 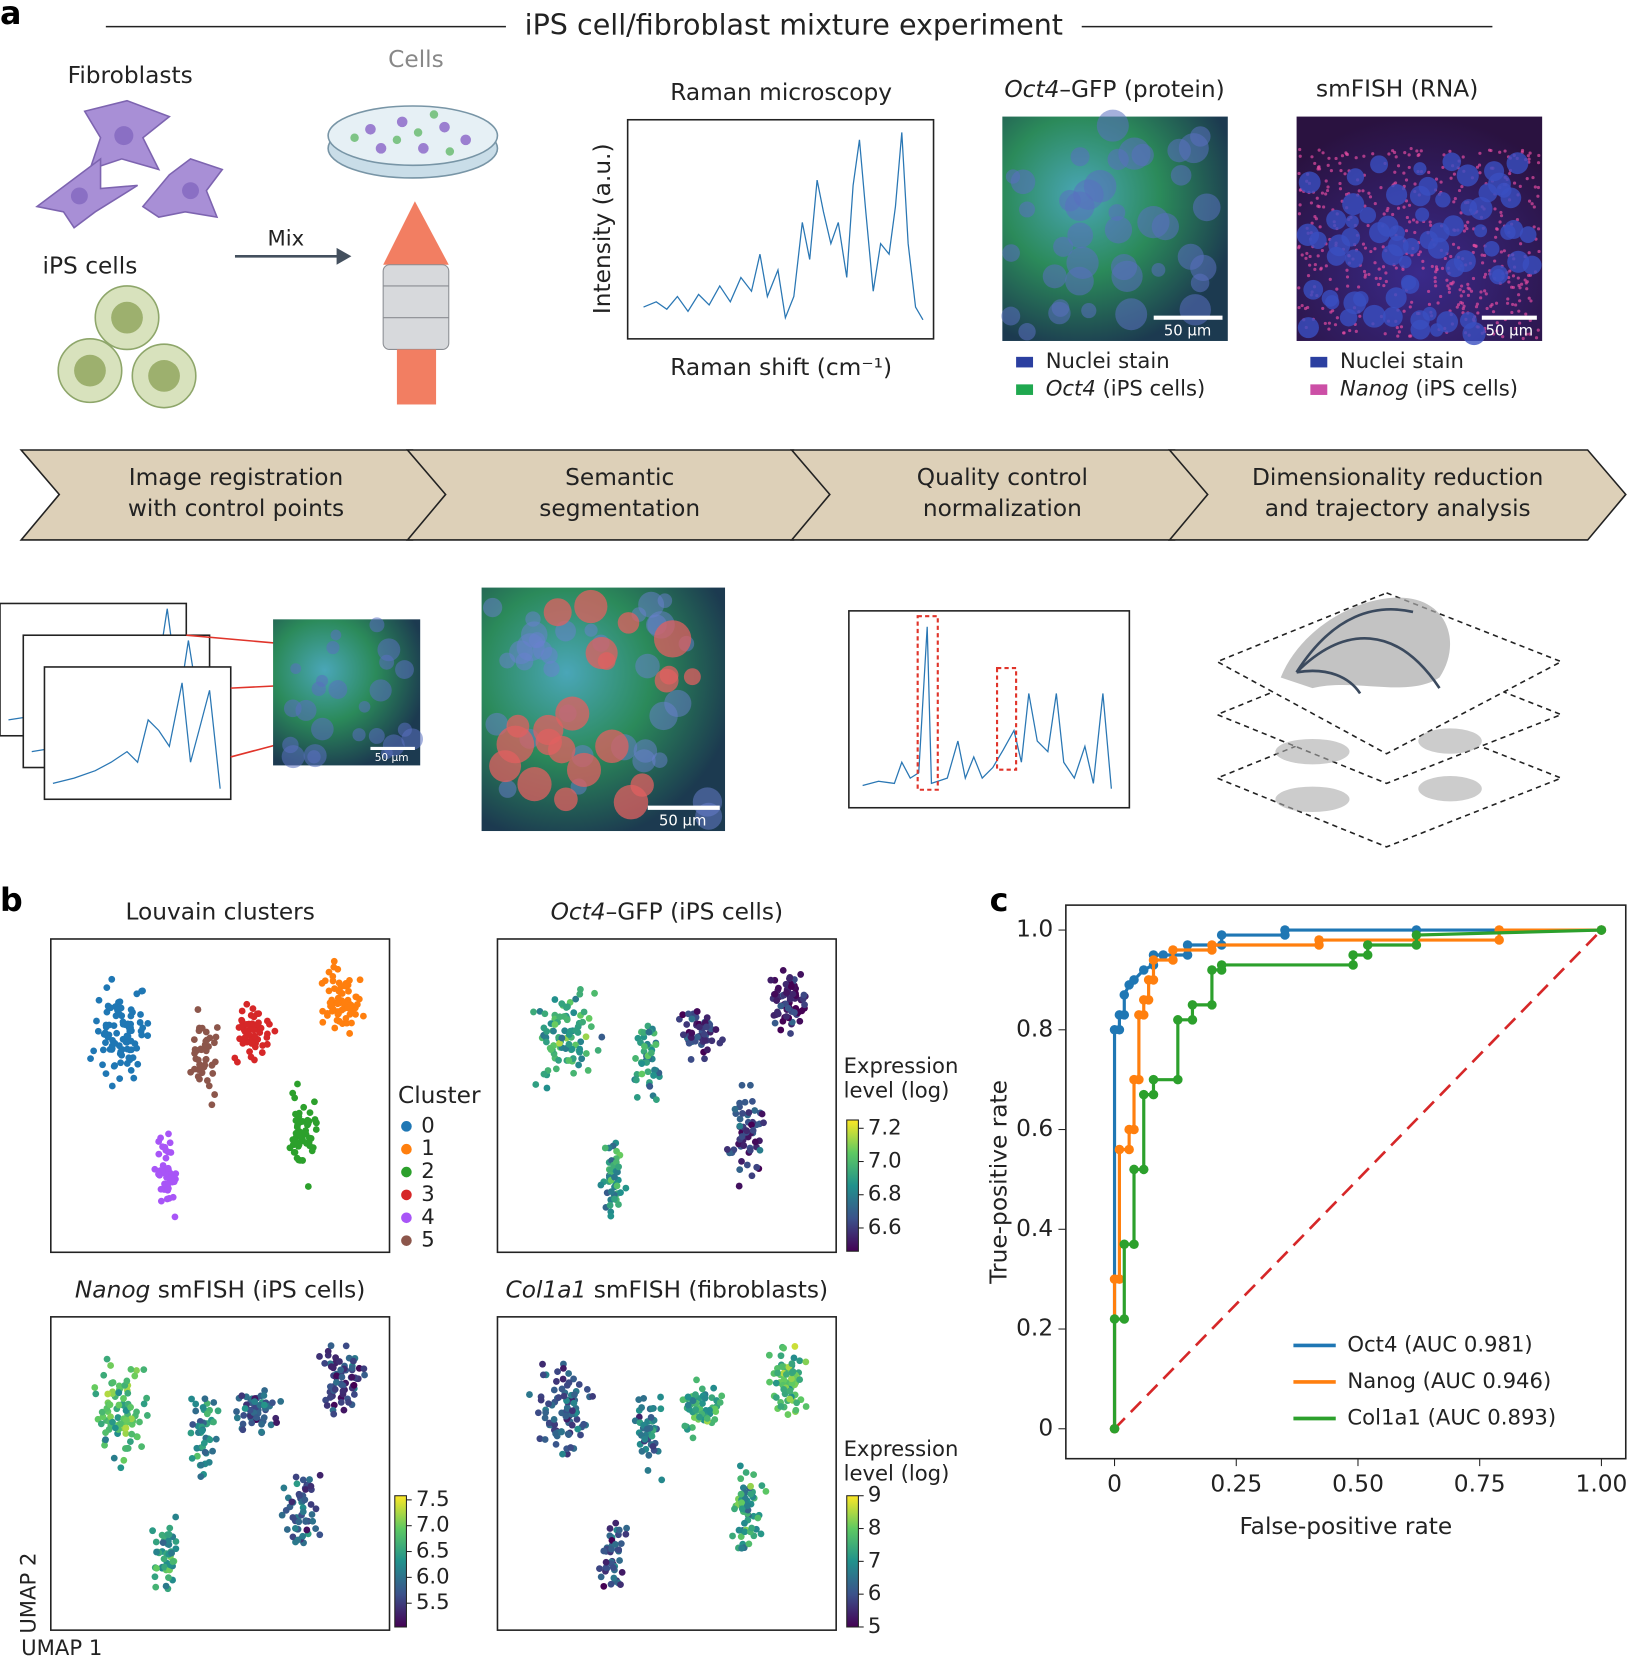 What do you see at coordinates (427, 1193) in the screenshot?
I see `legend-label: 3` at bounding box center [427, 1193].